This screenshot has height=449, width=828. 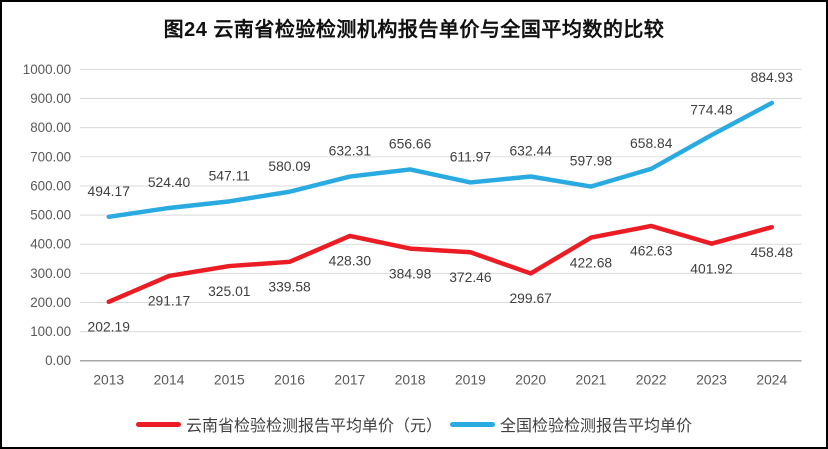 What do you see at coordinates (651, 380) in the screenshot?
I see `x-axis-tick-label: 2022` at bounding box center [651, 380].